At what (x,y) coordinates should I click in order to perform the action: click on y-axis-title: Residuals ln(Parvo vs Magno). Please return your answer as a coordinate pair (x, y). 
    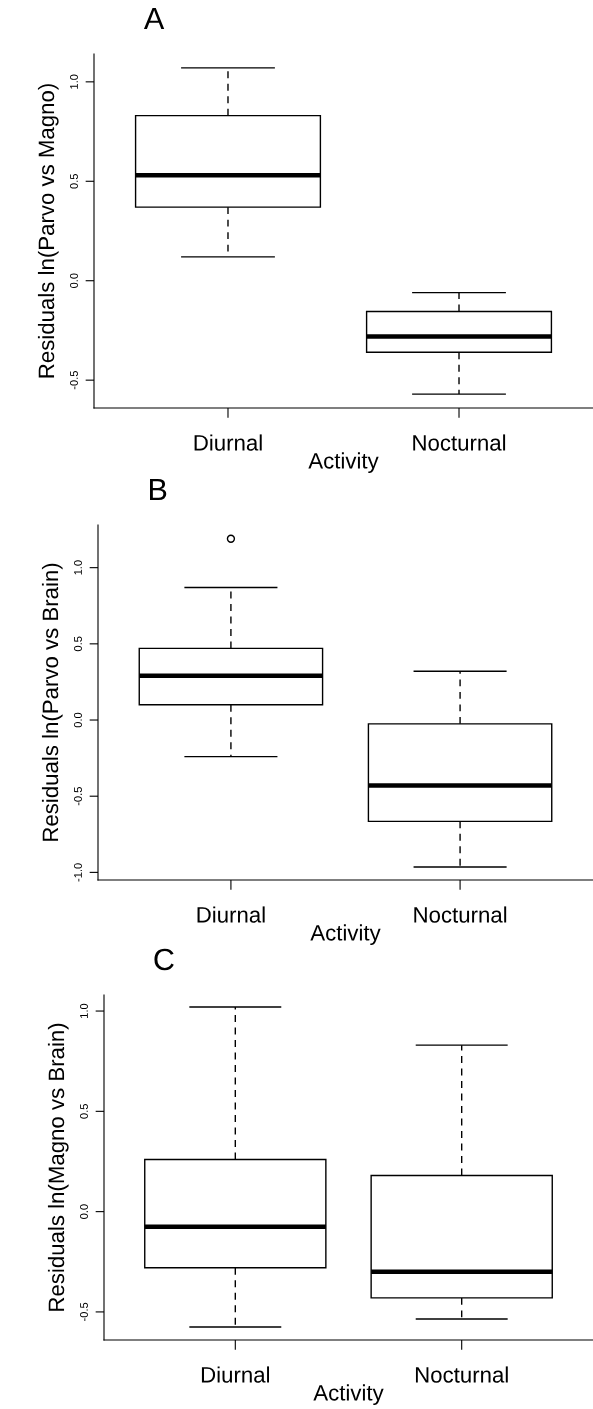
    Looking at the image, I should click on (48, 231).